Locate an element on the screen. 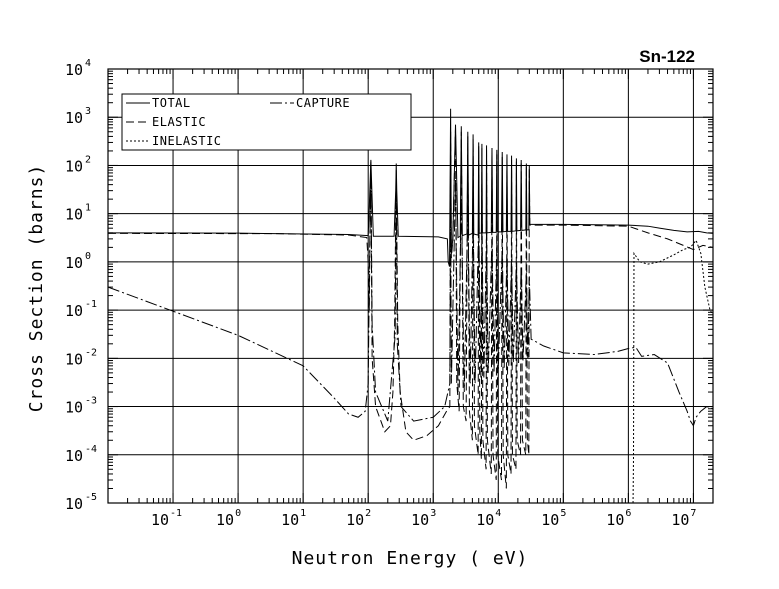 The height and width of the screenshot is (589, 779). chart-title: Sn-122 is located at coordinates (667, 56).